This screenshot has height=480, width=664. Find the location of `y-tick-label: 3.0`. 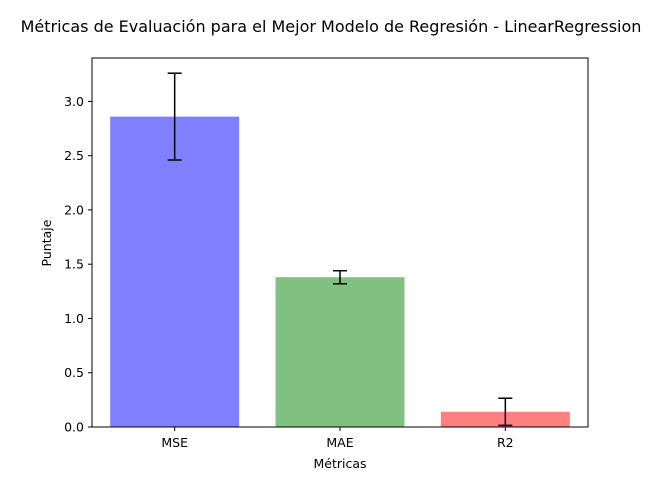

y-tick-label: 3.0 is located at coordinates (74, 101).